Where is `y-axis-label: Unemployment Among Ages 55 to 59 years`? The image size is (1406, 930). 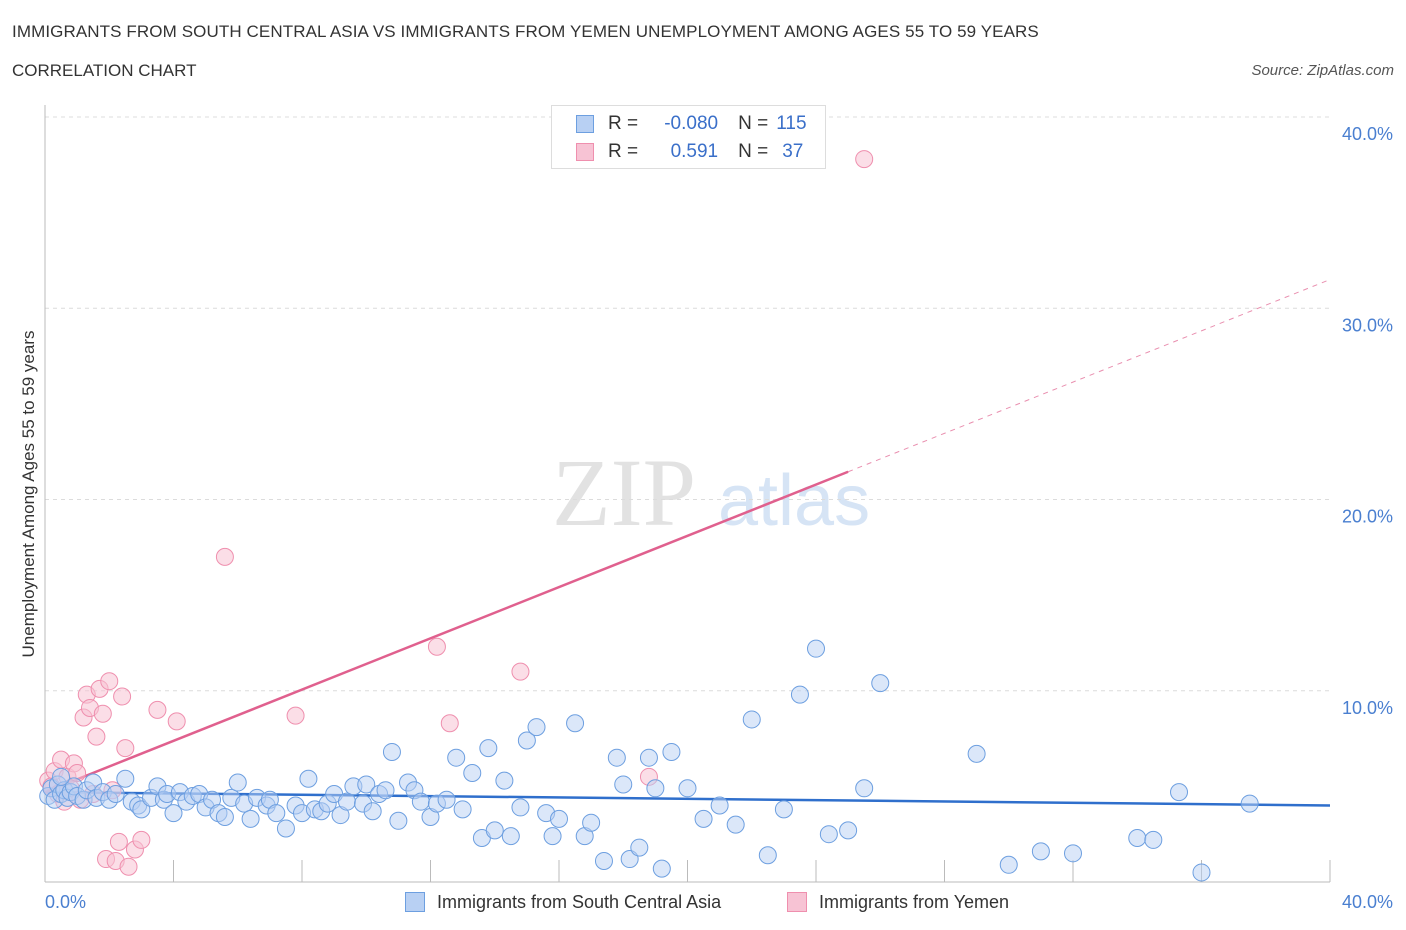 y-axis-label: Unemployment Among Ages 55 to 59 years is located at coordinates (28, 494).